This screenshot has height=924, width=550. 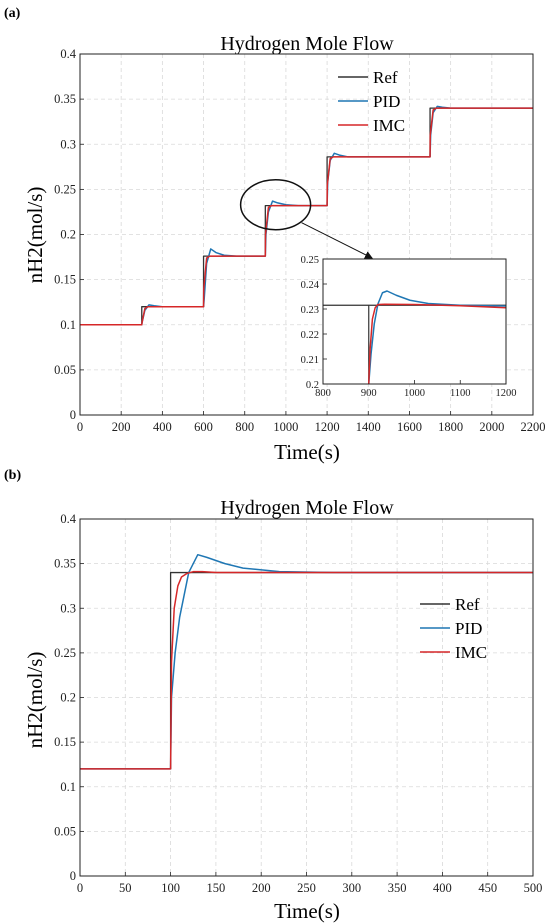 I want to click on panel-a-inset-frame, so click(x=414, y=321).